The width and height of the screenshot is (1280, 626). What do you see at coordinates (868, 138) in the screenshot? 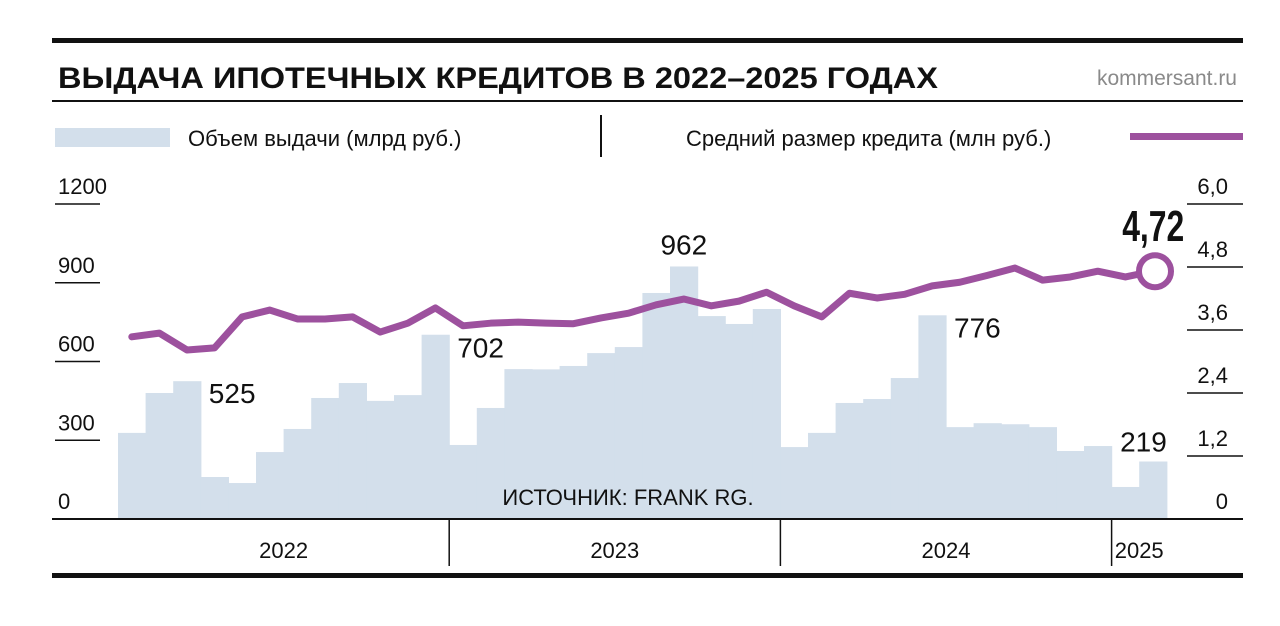
I see `legend-line-label: Средний размер кредита (млн руб.)` at bounding box center [868, 138].